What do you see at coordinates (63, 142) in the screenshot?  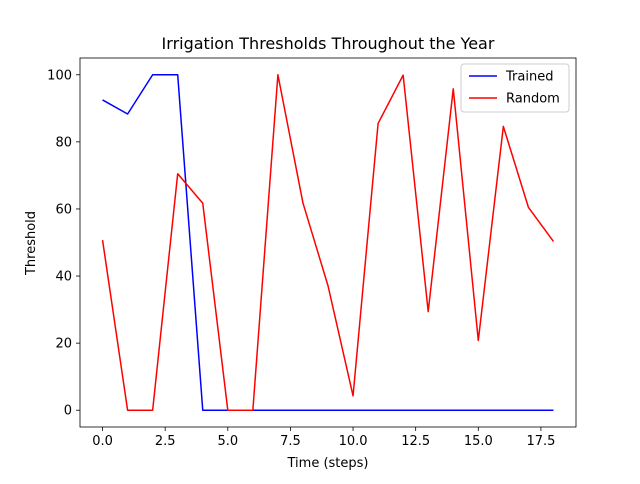 I see `y-tick-label: 80` at bounding box center [63, 142].